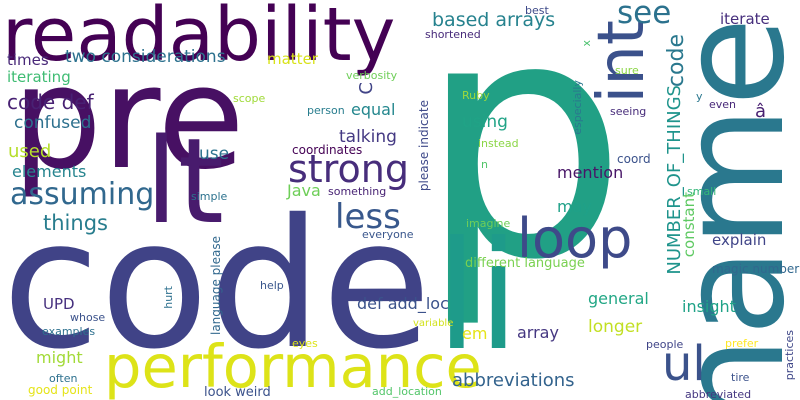 This screenshot has height=400, width=800. What do you see at coordinates (537, 10) in the screenshot?
I see `word-best: best` at bounding box center [537, 10].